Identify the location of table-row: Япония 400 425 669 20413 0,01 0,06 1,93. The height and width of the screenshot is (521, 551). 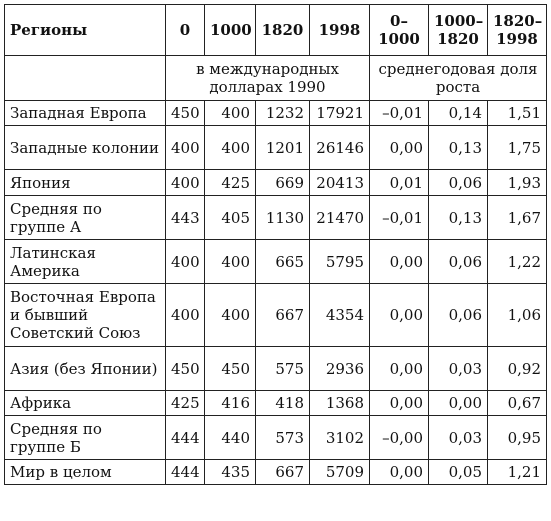
(275, 182).